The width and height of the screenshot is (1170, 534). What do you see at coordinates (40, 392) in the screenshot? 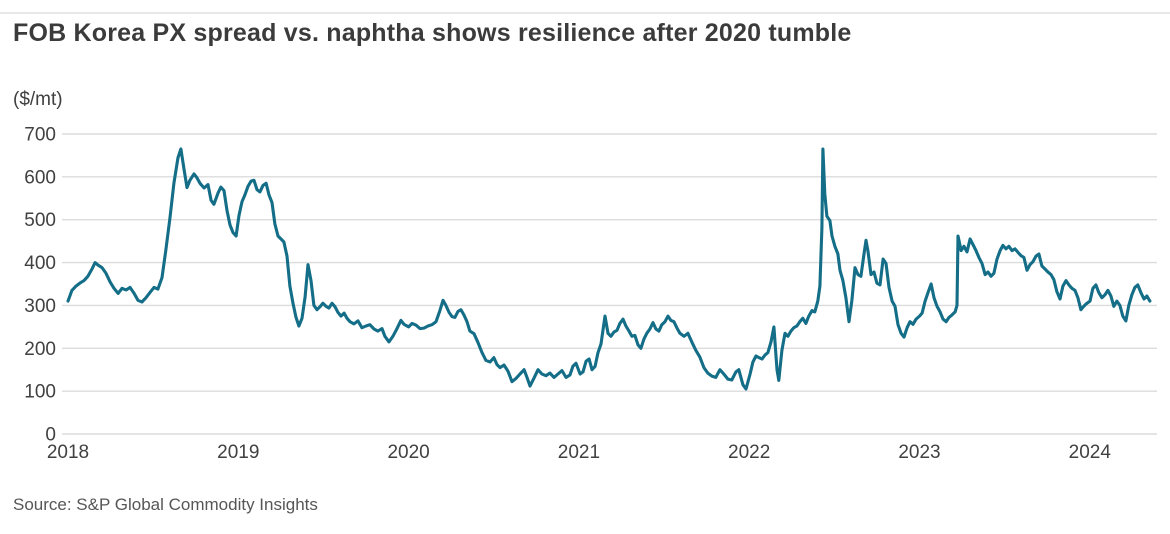
I see `y-tick-label-100: 100` at bounding box center [40, 392].